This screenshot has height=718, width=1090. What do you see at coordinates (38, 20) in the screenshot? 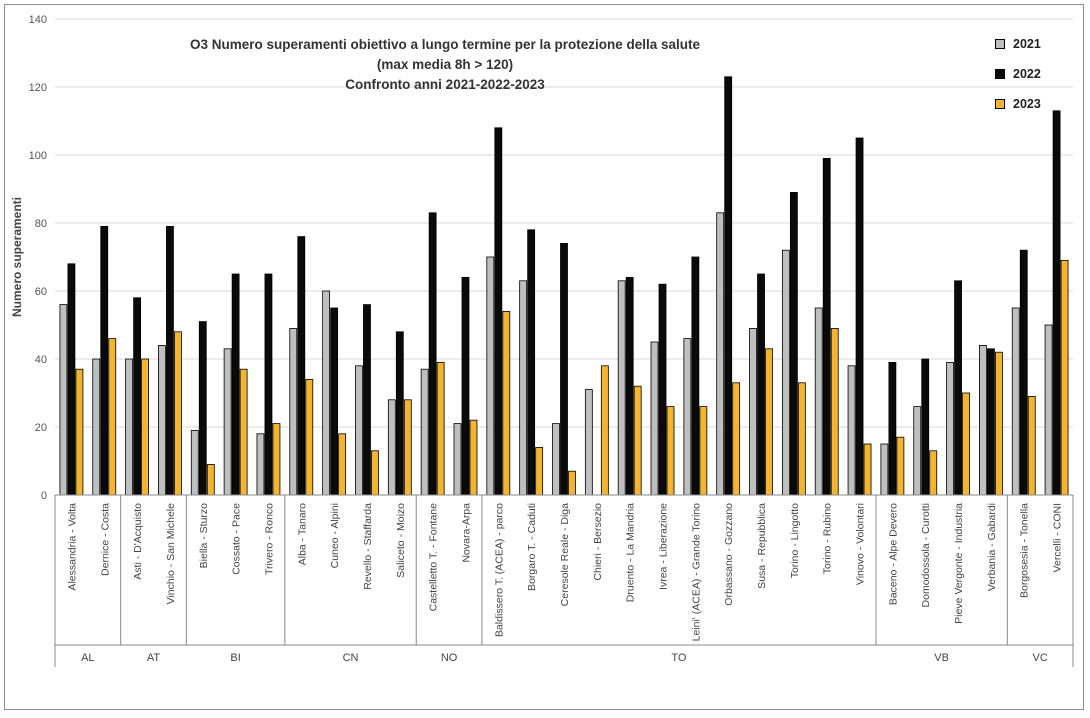
I see `y-tick-label: 140` at bounding box center [38, 20].